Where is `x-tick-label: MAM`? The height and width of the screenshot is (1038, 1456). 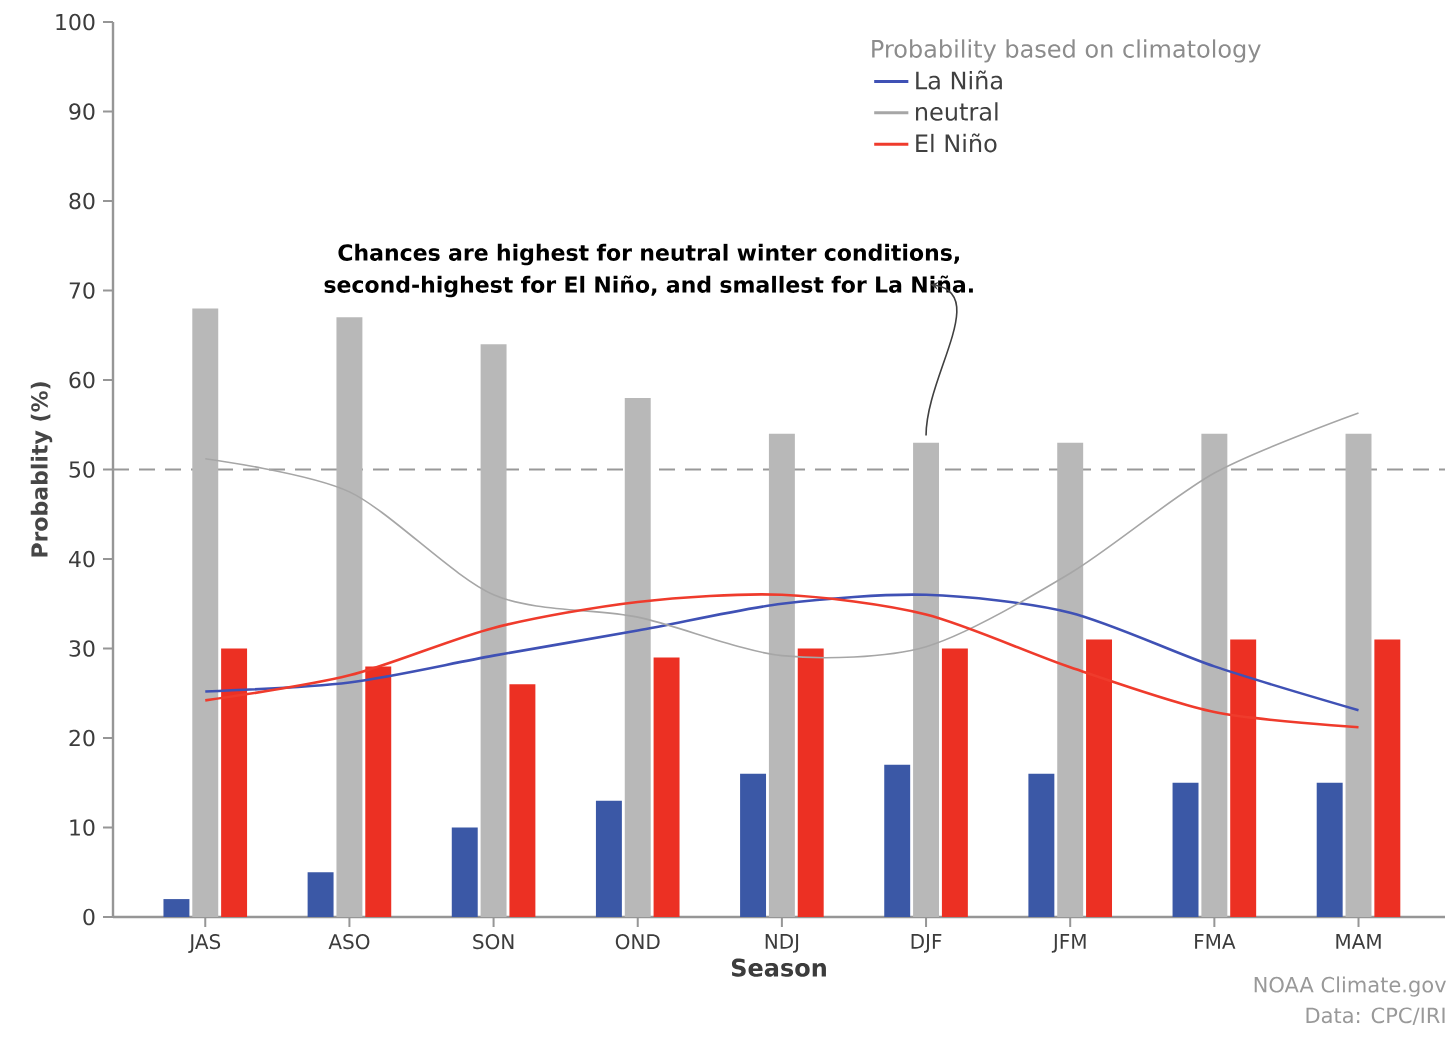
x-tick-label: MAM is located at coordinates (1358, 941).